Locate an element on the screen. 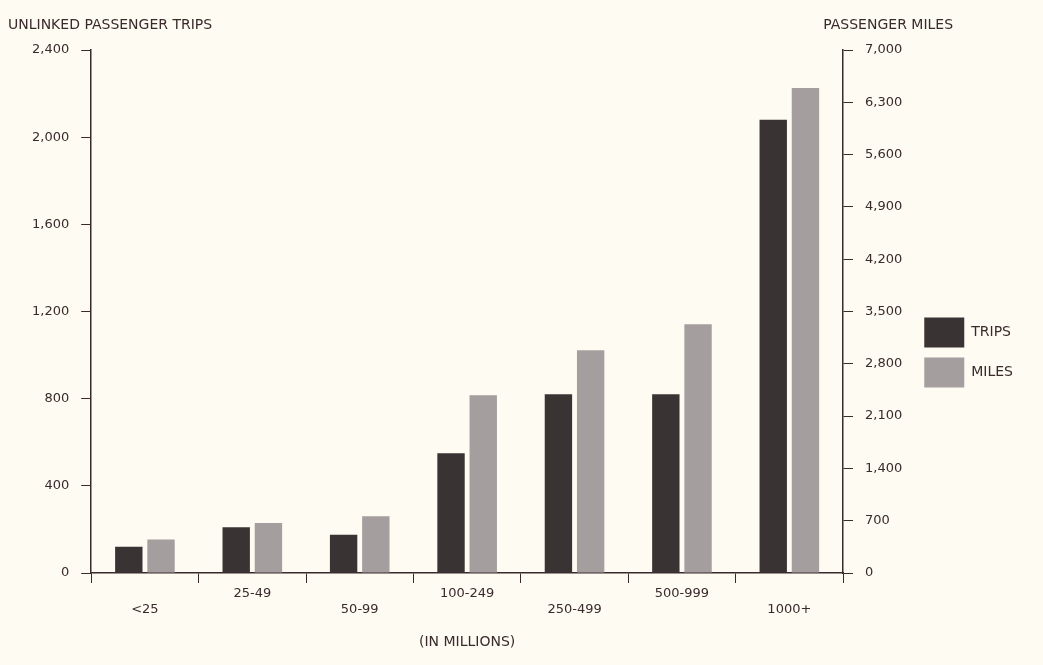 Image resolution: width=1043 pixels, height=665 pixels. x-tick-label: 500-999 is located at coordinates (682, 593).